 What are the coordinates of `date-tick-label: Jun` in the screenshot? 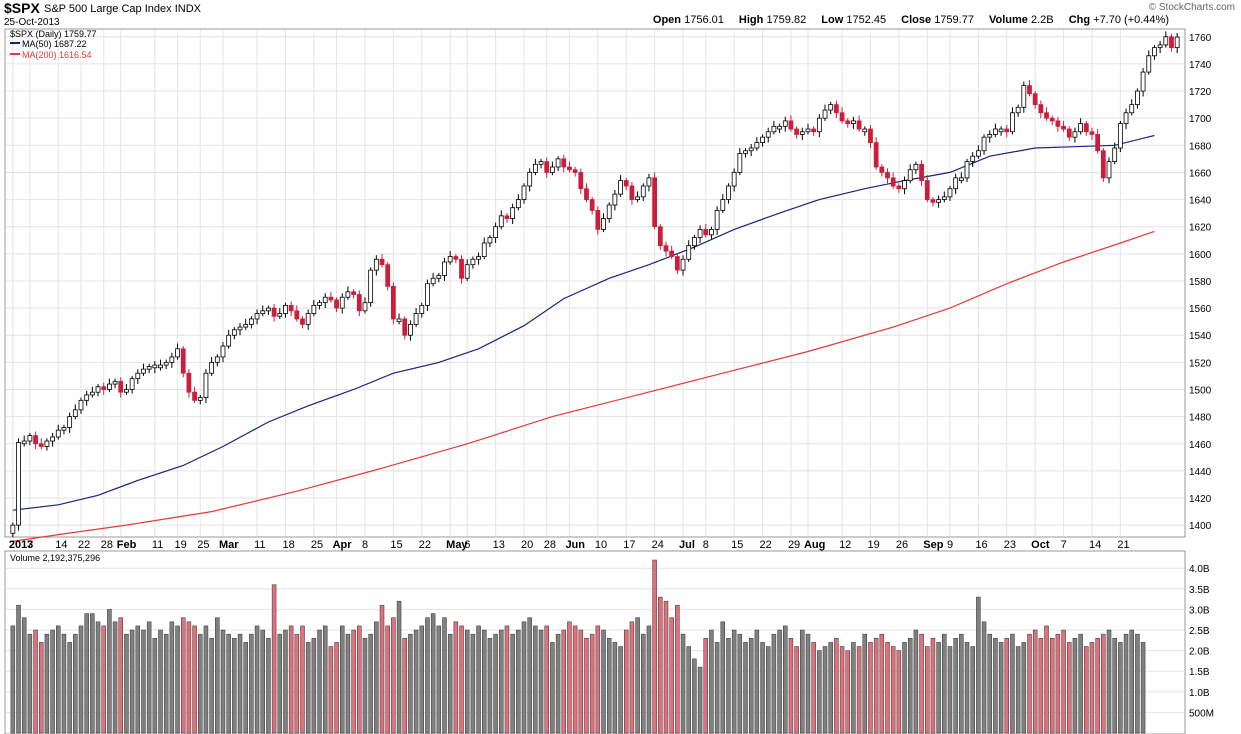 It's located at (575, 545).